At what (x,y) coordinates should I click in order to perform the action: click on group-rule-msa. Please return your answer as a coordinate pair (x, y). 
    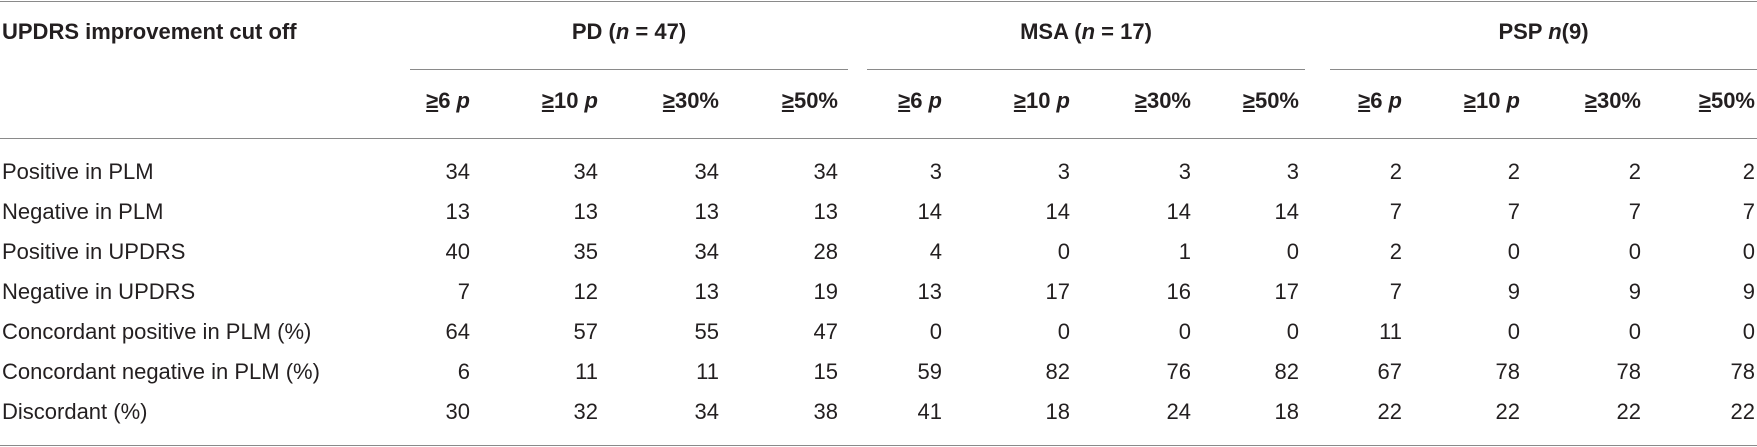
    Looking at the image, I should click on (1086, 69).